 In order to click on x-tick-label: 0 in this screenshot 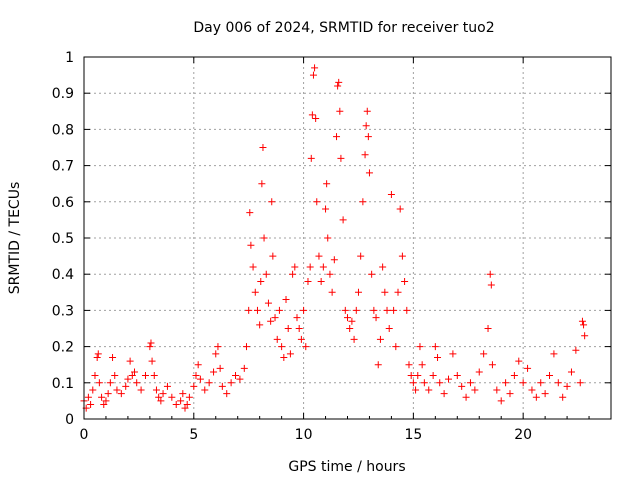, I will do `click(84, 435)`.